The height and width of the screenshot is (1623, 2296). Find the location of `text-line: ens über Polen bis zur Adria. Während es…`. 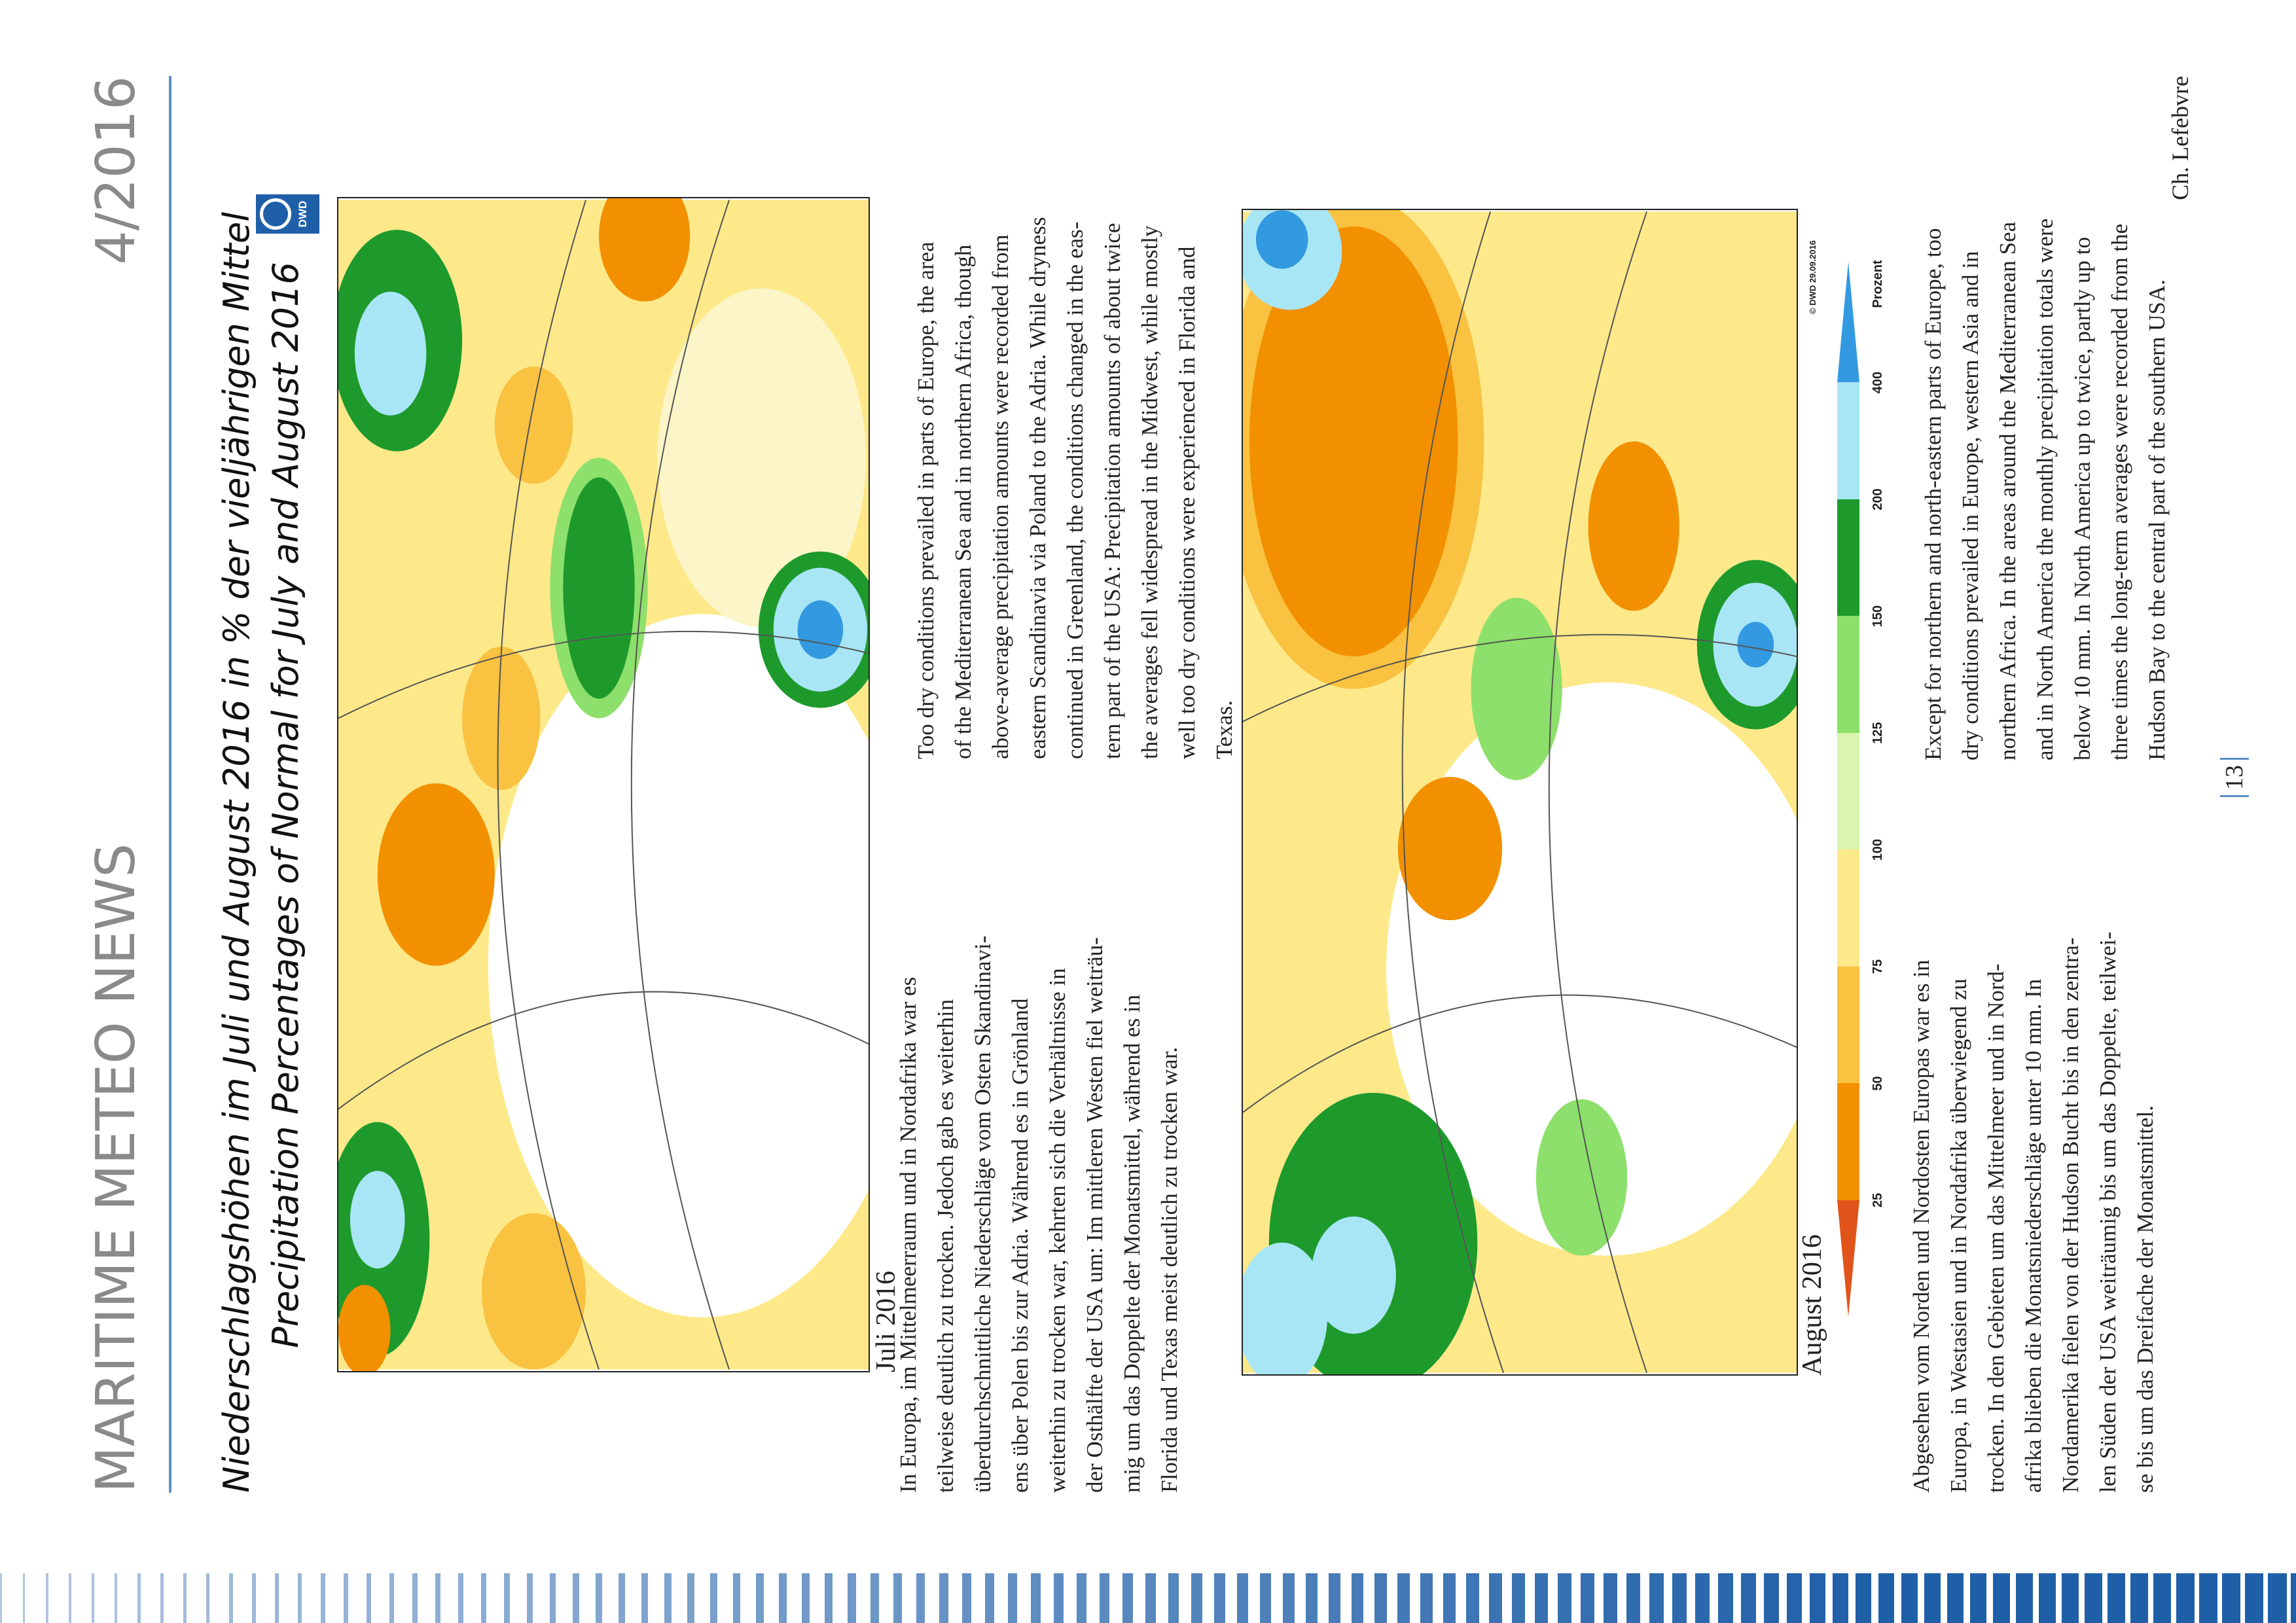

text-line: ens über Polen bis zur Adria. Während es… is located at coordinates (1020, 1245).